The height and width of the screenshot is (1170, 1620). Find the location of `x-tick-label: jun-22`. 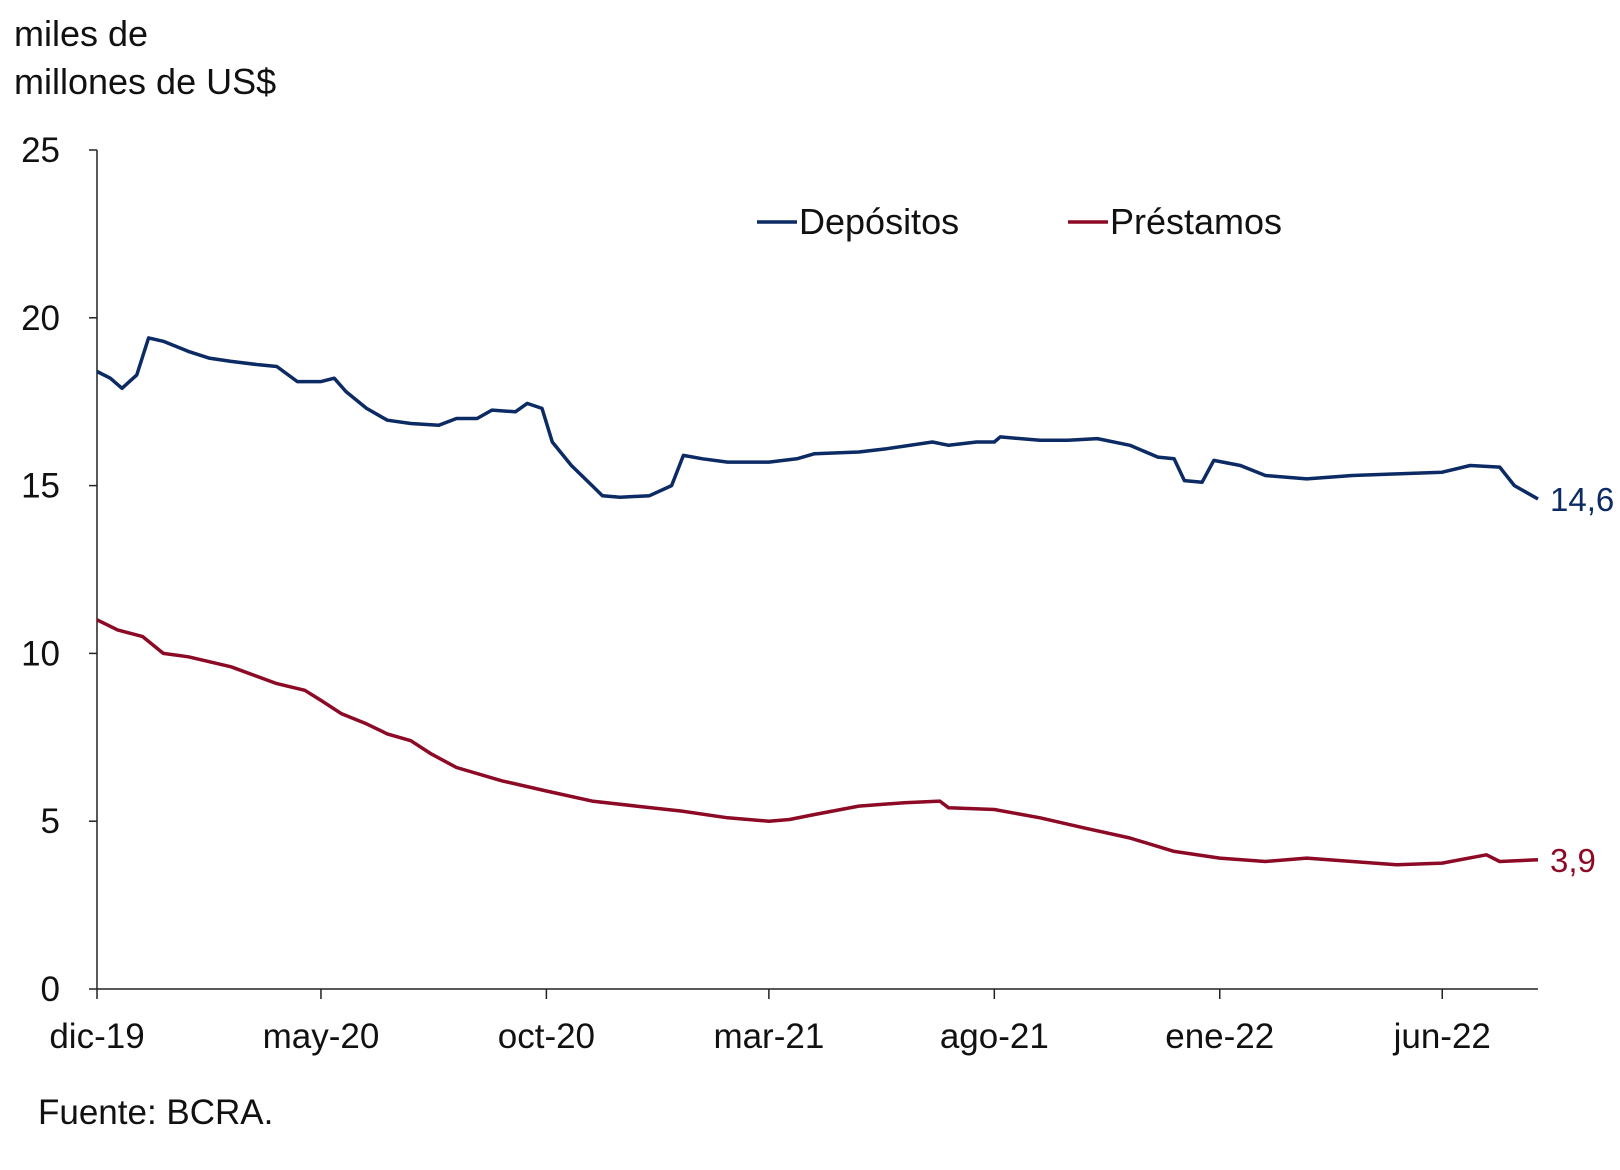

x-tick-label: jun-22 is located at coordinates (1442, 1036).